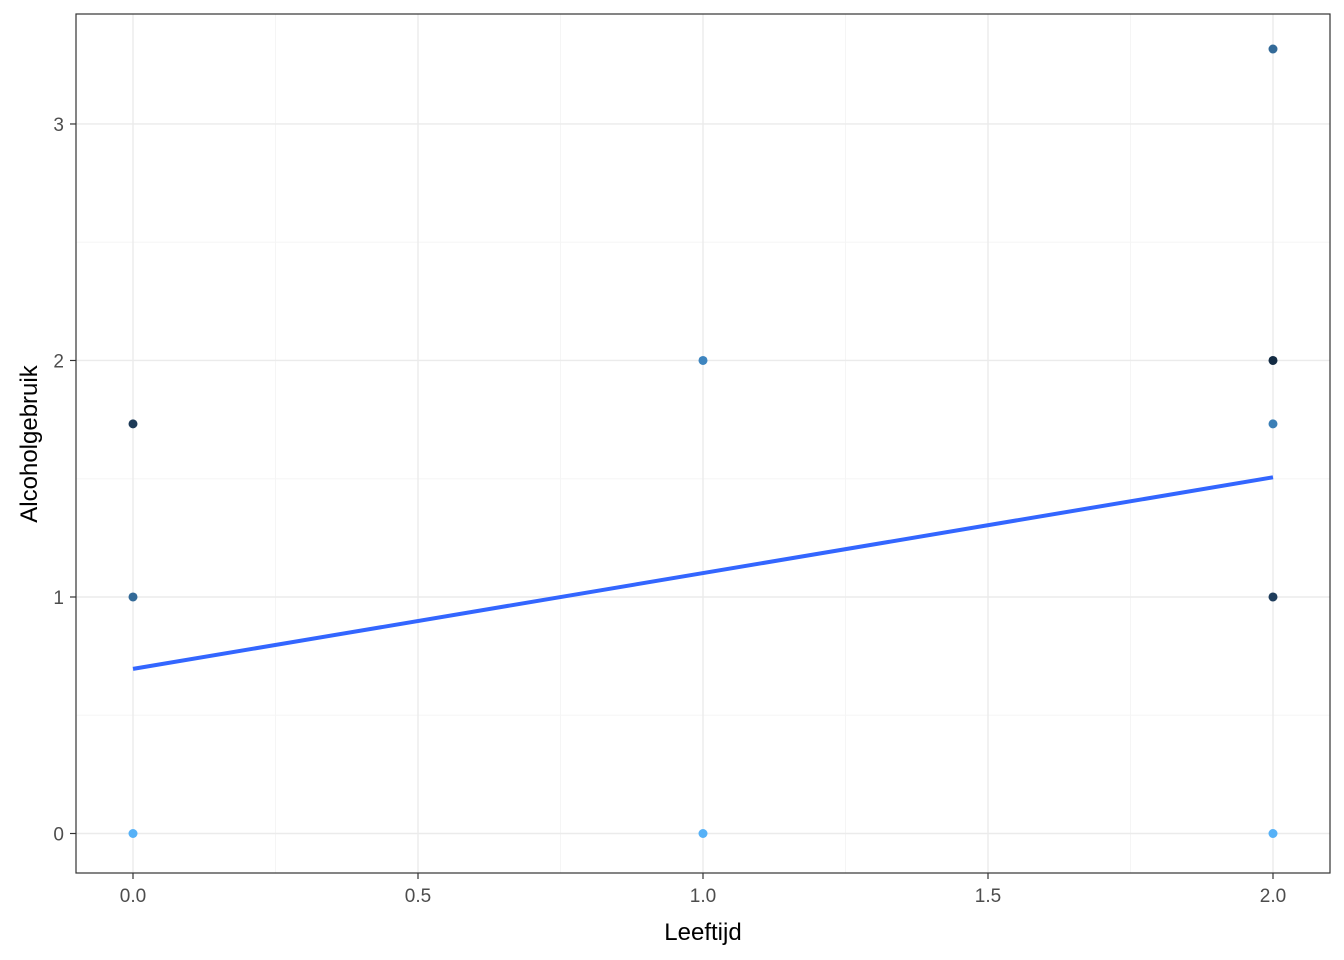  Describe the element at coordinates (29, 443) in the screenshot. I see `y-axis-title: Alcoholgebruik` at that location.